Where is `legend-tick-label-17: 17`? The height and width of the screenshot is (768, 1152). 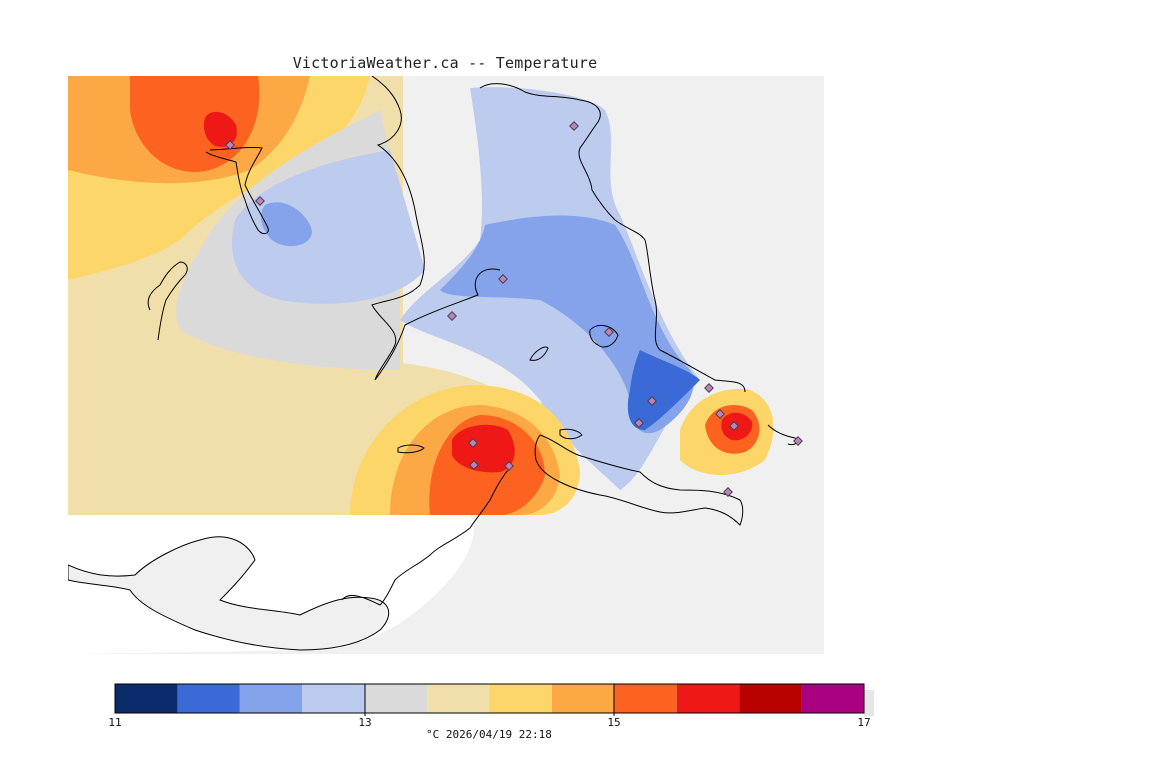 legend-tick-label-17: 17 is located at coordinates (864, 722).